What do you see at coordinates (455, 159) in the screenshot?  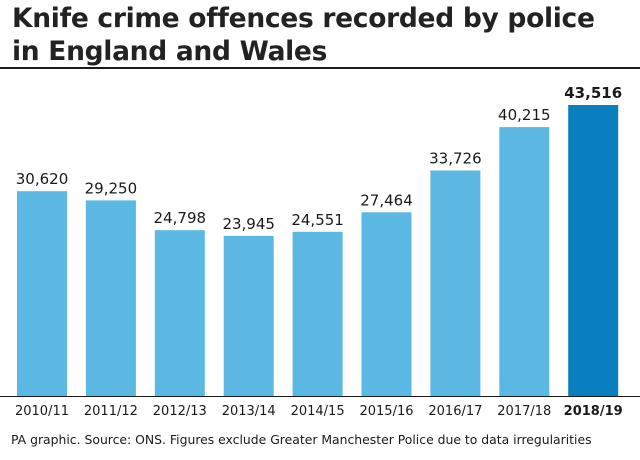 I see `data-label-2016-17: 33,726` at bounding box center [455, 159].